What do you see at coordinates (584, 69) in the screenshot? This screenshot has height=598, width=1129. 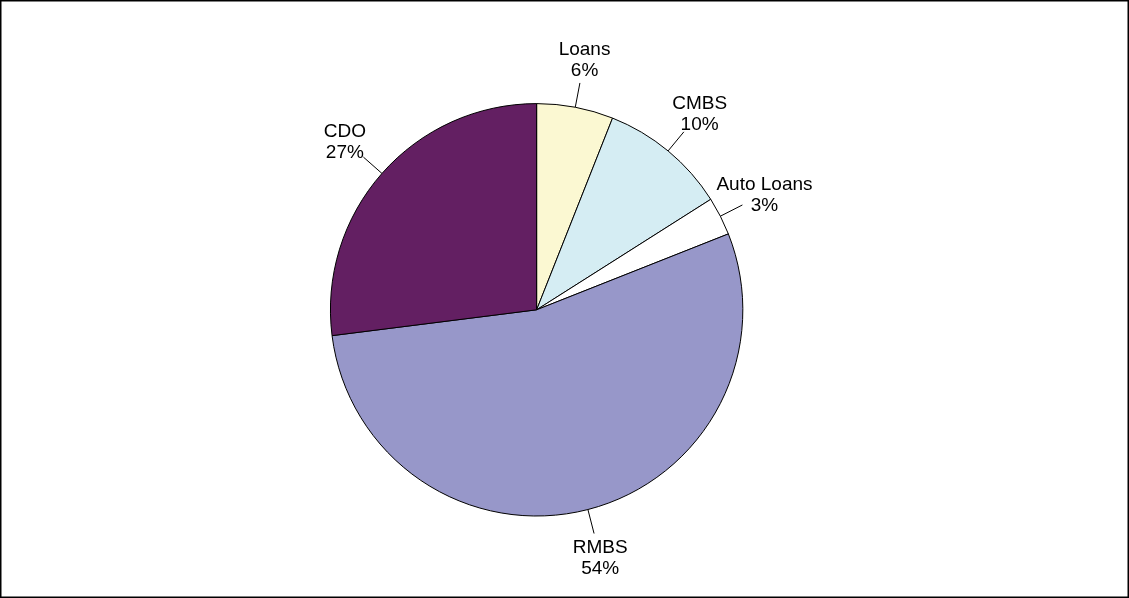 I see `data-label: 6%` at bounding box center [584, 69].